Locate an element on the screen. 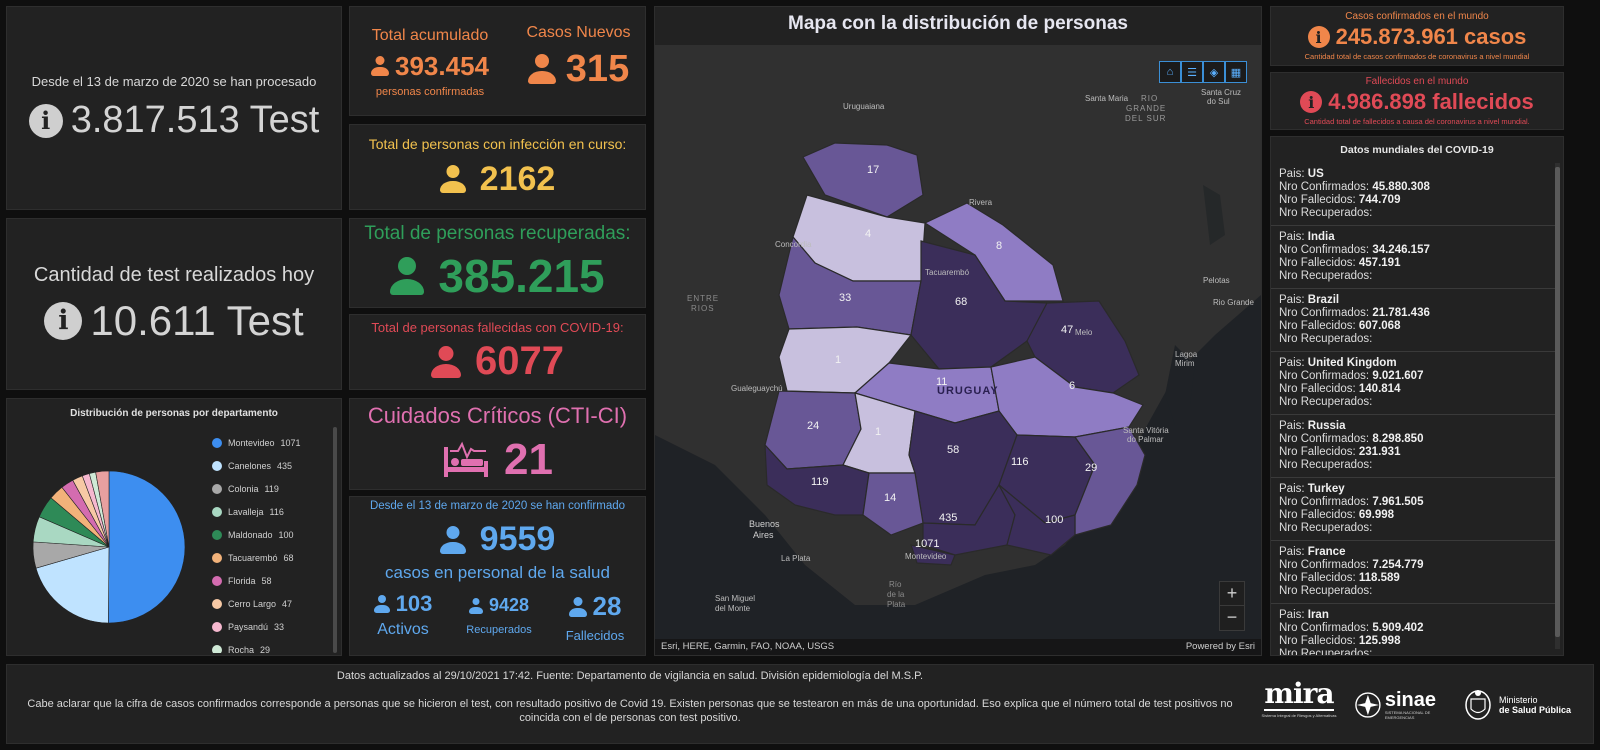  pie-chart is located at coordinates (109, 547).